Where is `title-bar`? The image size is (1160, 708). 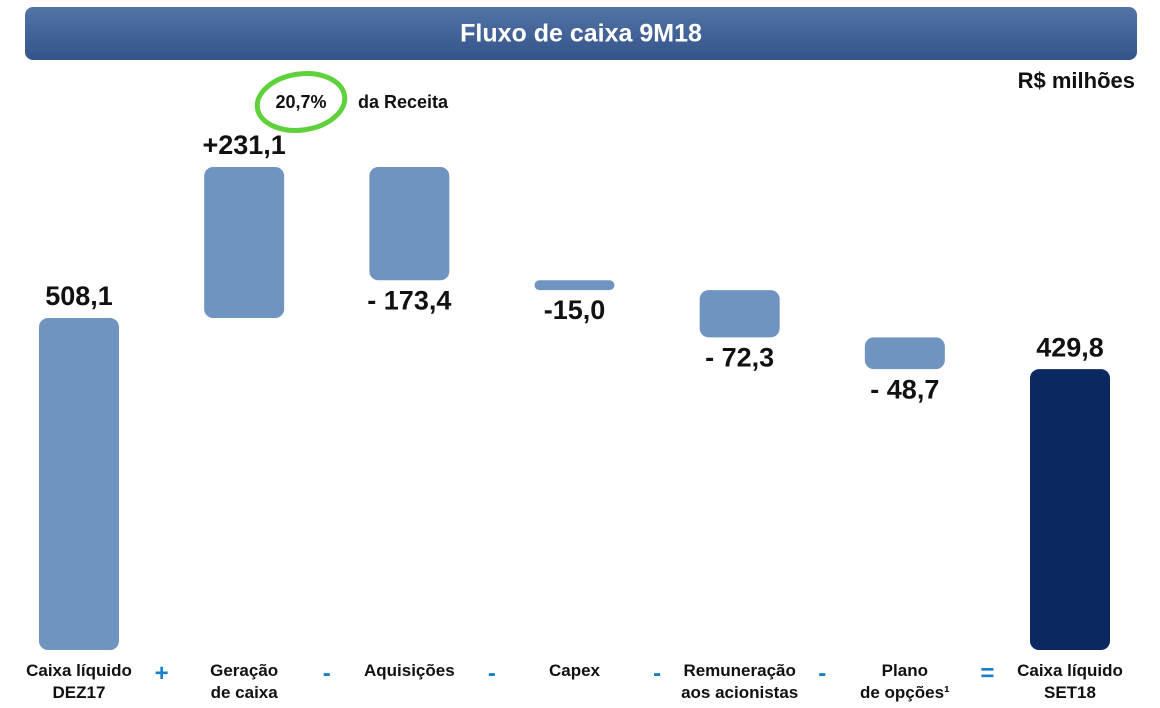 title-bar is located at coordinates (581, 33).